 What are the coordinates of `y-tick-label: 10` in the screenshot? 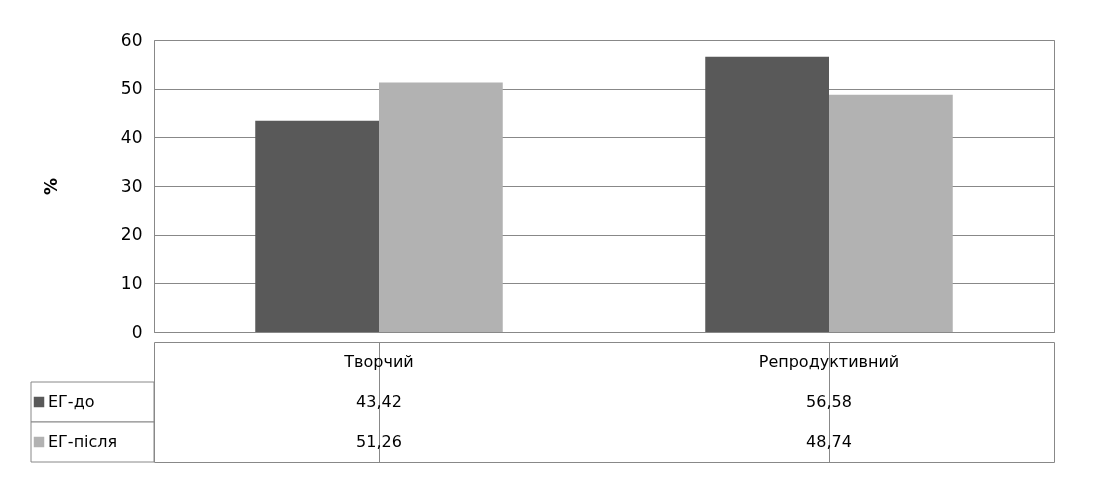 It's located at (131, 282).